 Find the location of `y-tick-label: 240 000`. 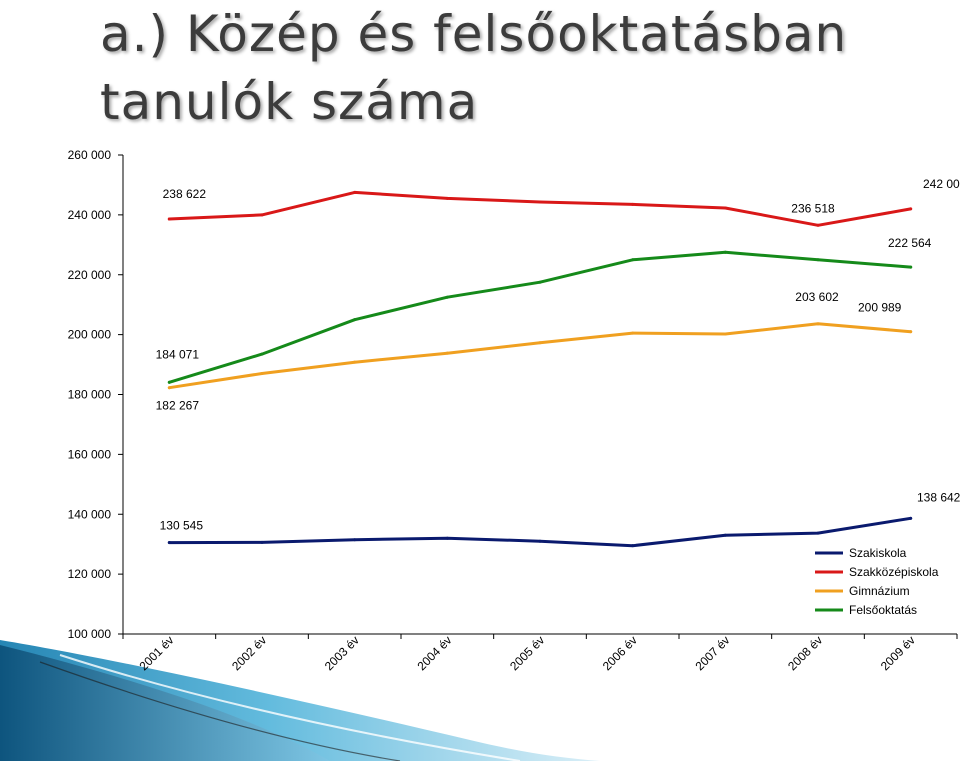

y-tick-label: 240 000 is located at coordinates (90, 215).